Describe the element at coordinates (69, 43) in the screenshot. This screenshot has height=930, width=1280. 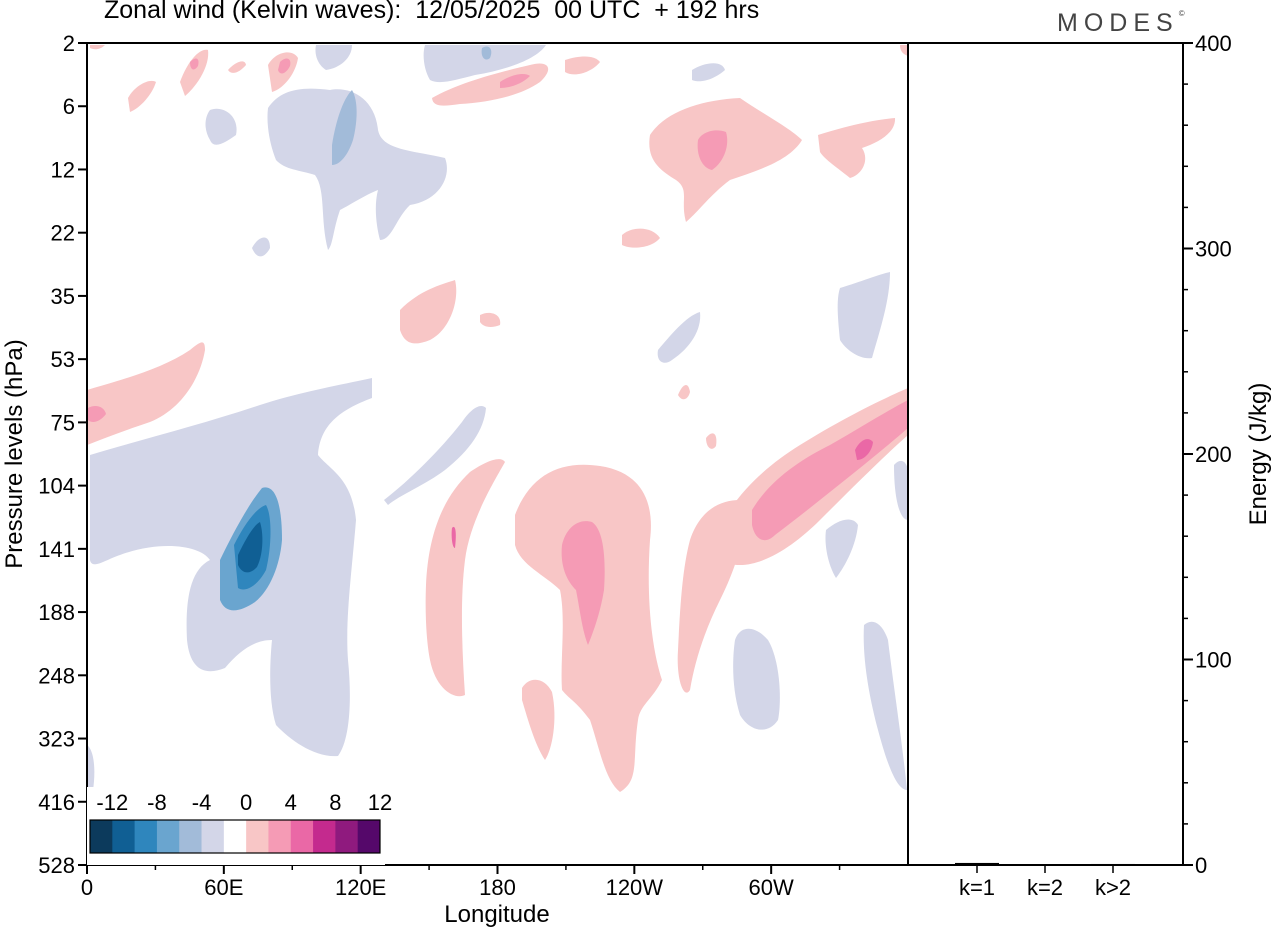
I see `y-tick-label: 2` at that location.